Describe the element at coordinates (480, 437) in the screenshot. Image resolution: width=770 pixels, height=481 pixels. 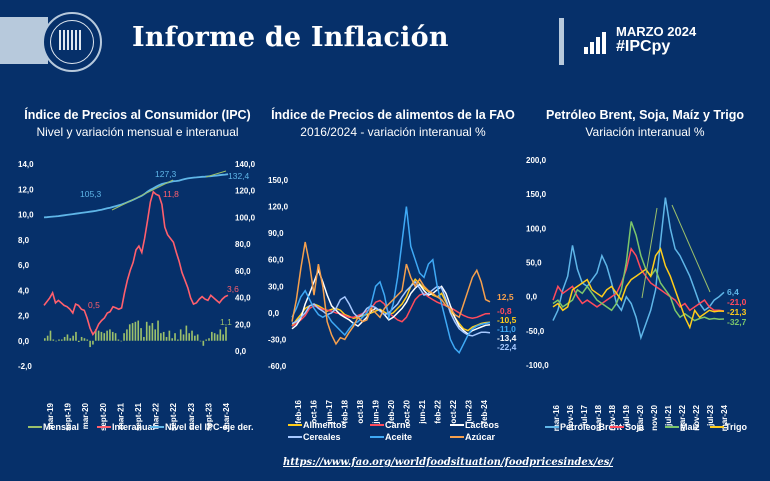
I see `legend-item-label: Azúcar` at that location.